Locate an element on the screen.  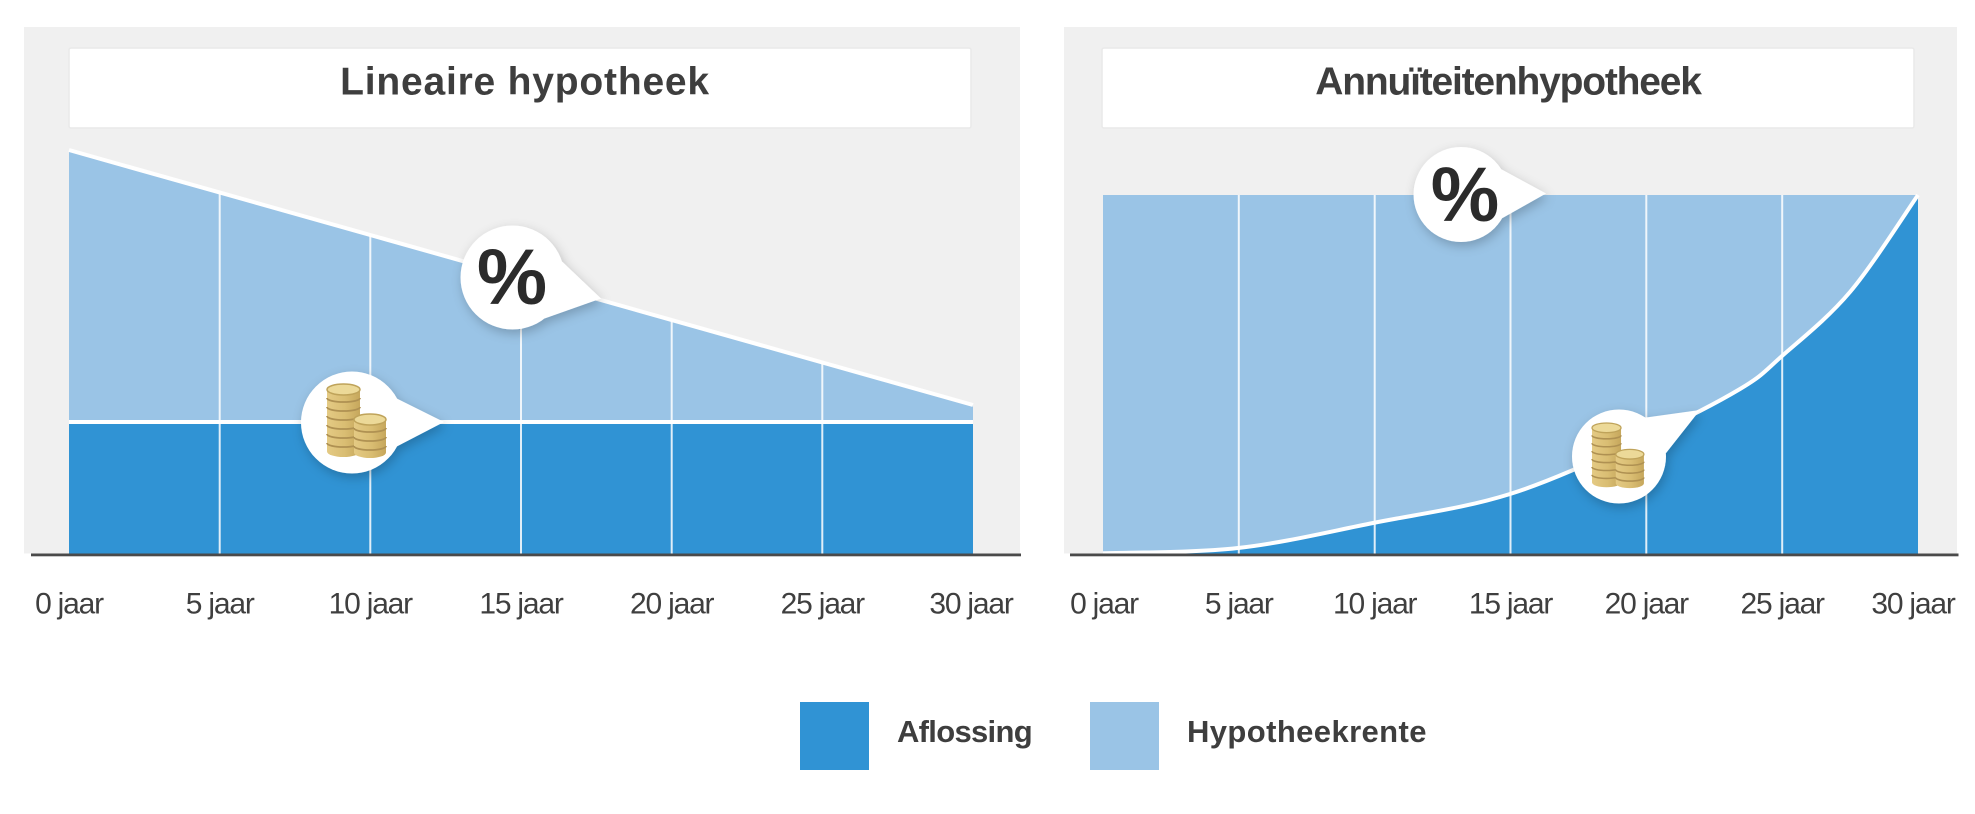
svg-text: Lineaire hypotheek is located at coordinates (525, 82).